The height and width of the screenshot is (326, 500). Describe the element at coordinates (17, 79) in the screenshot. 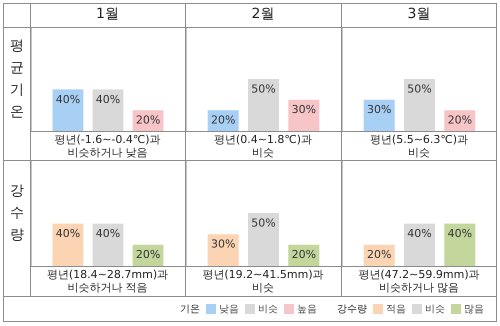

I see `y-axis-title: 평균기온` at that location.